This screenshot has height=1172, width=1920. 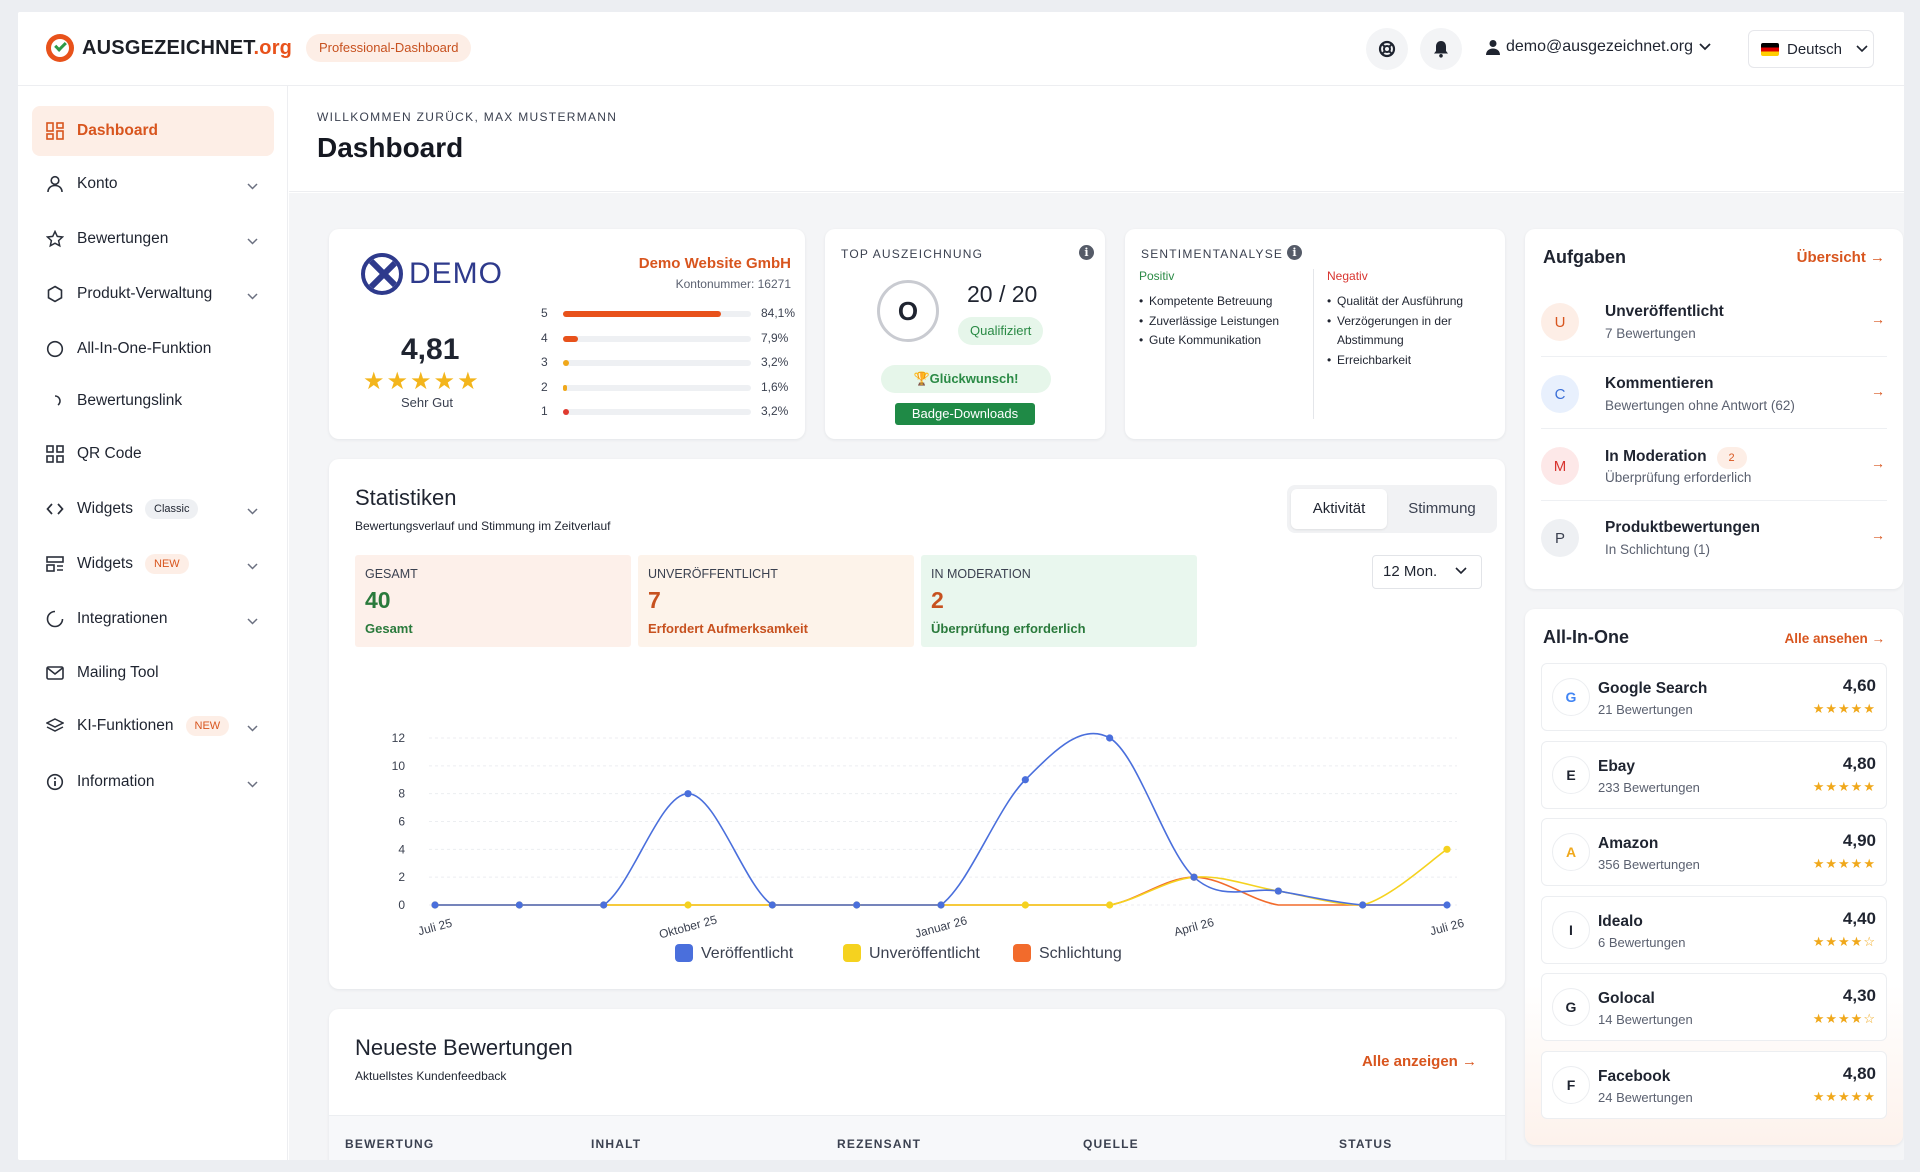 What do you see at coordinates (1714, 929) in the screenshot?
I see `platform-card: I Idealo 6 Bewertungen 4,40 ★★★★☆` at bounding box center [1714, 929].